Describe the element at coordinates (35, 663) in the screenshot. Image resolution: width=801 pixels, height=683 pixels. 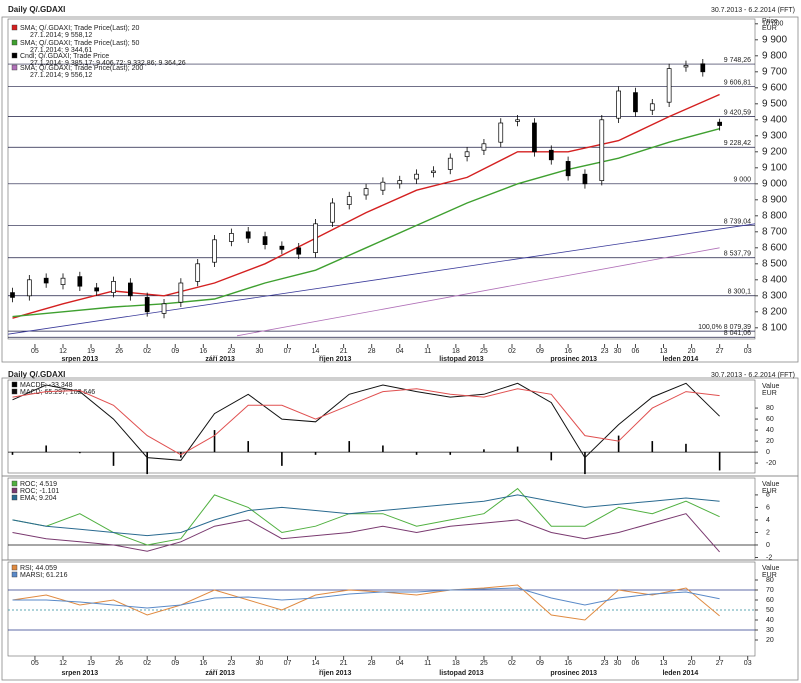
I see `x-tick-label: 05` at that location.